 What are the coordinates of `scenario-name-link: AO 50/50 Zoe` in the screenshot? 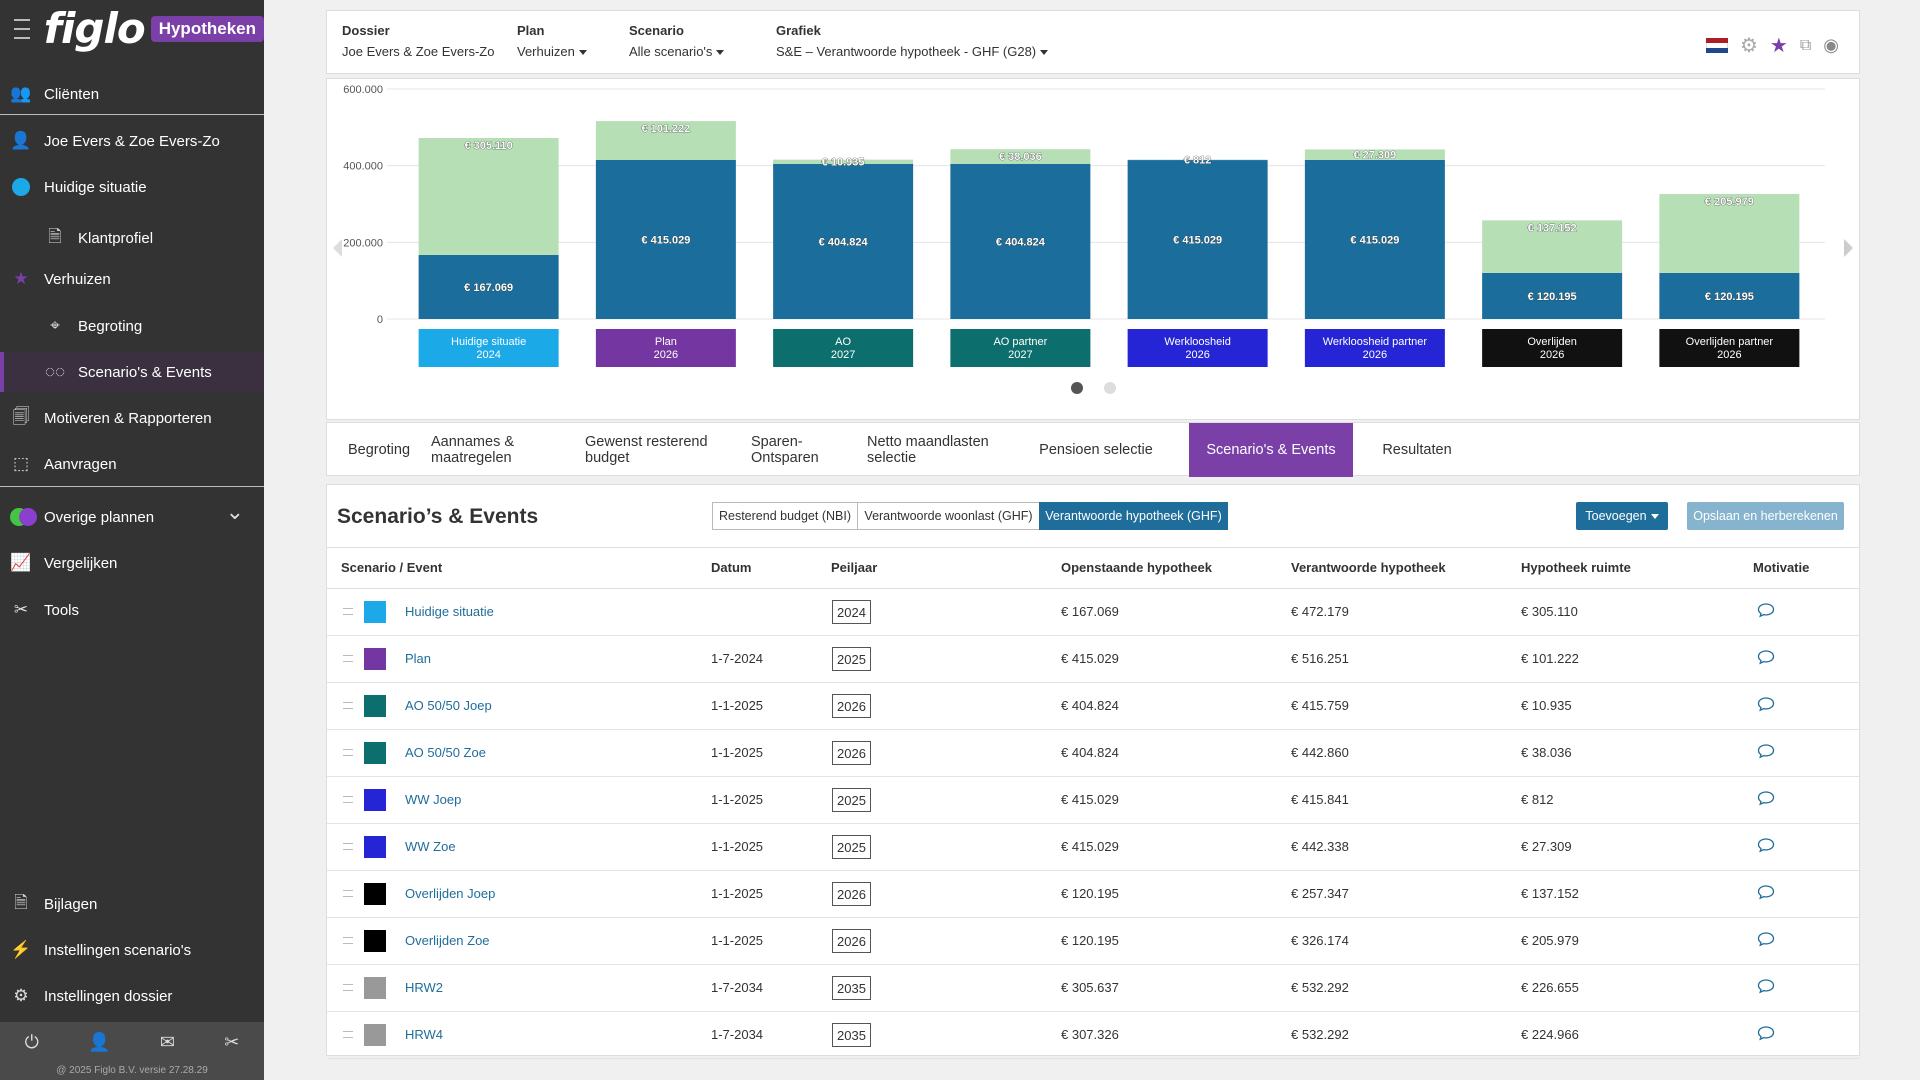 It's located at (445, 752).